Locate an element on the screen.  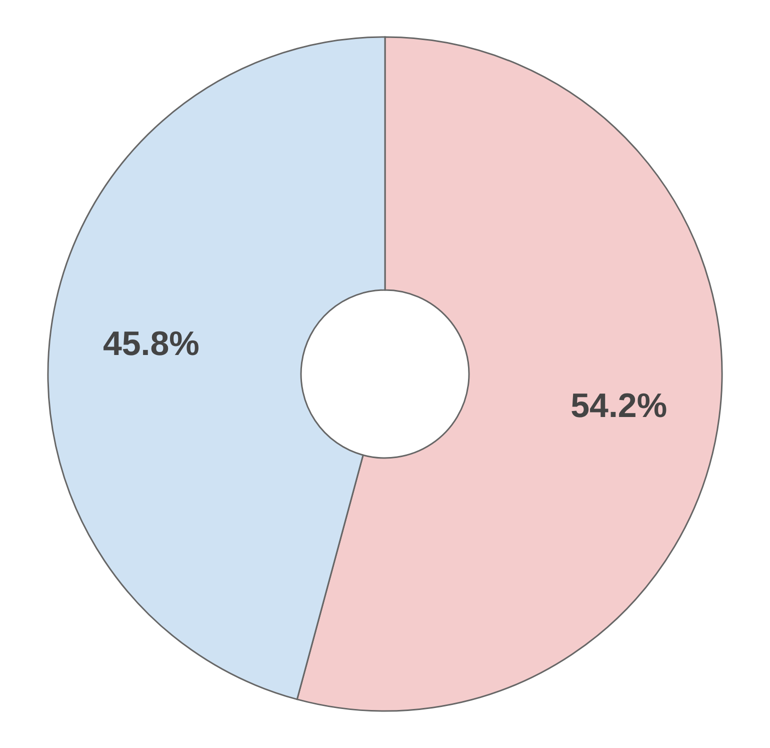
data-label: 54.2% is located at coordinates (619, 405).